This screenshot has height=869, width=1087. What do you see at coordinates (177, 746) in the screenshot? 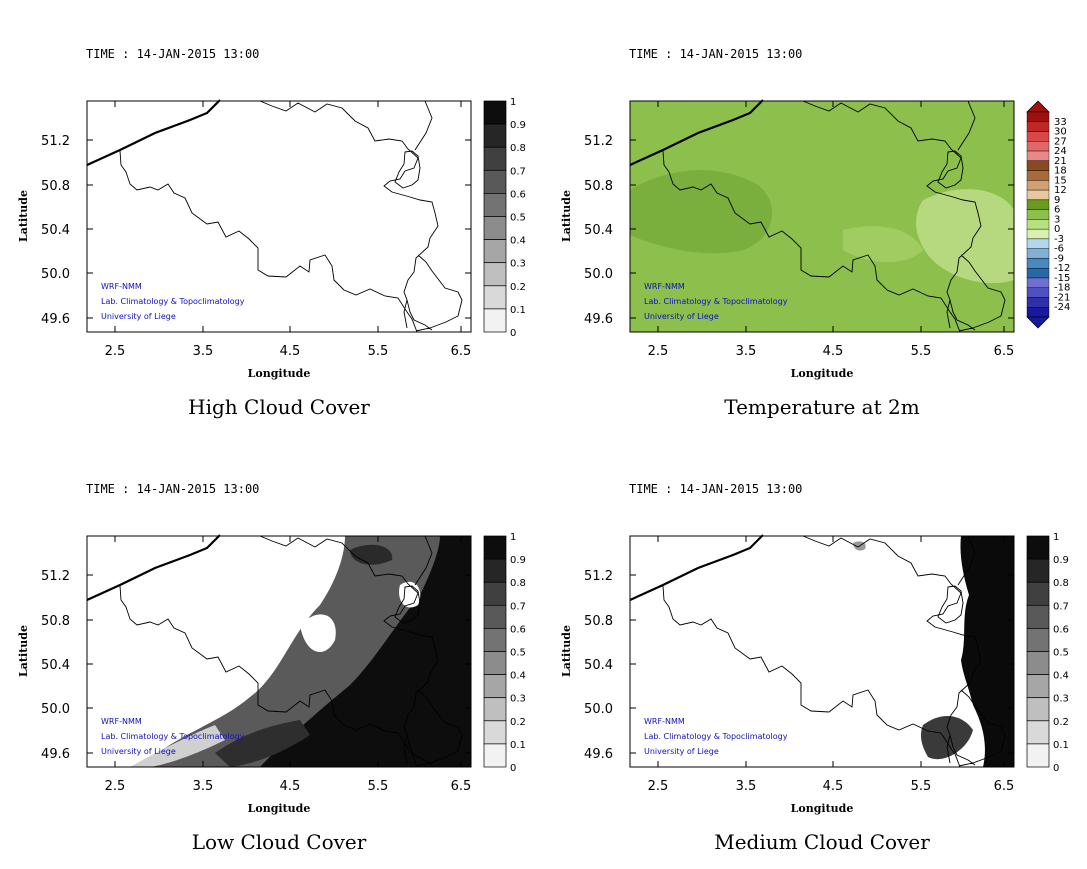
I see `cloud-cover-light` at bounding box center [177, 746].